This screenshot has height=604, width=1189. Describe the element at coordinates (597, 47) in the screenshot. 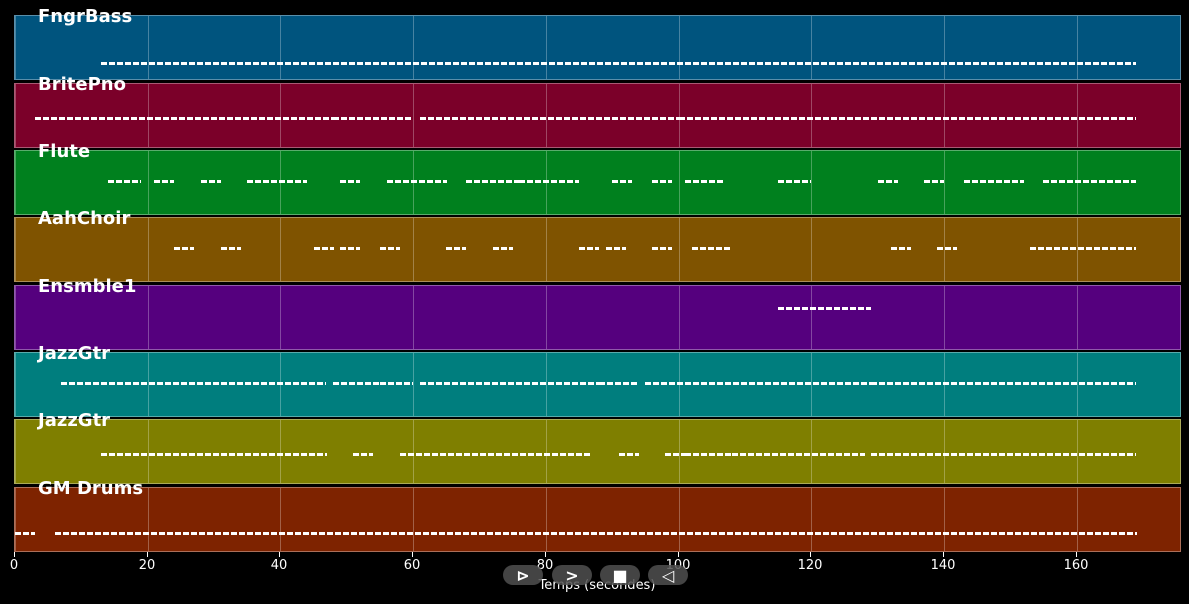

I see `track-fngrbass` at that location.